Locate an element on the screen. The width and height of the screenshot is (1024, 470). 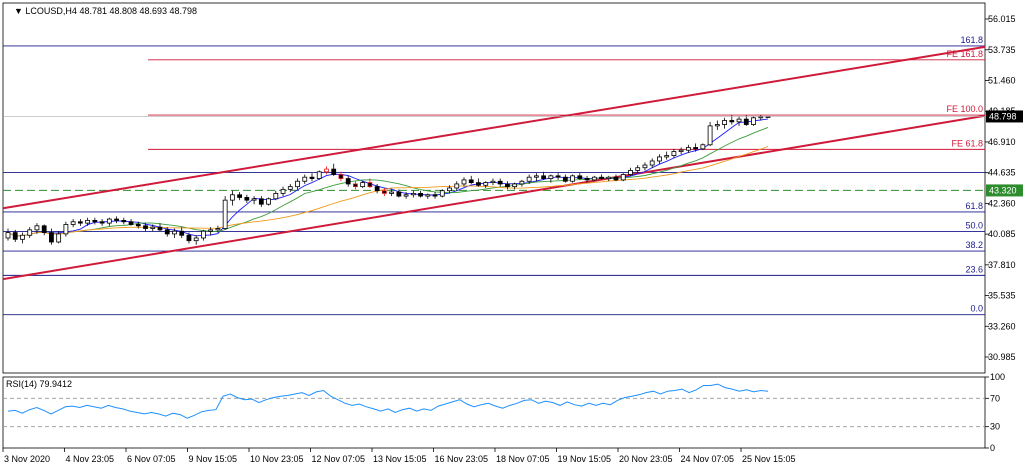
price-tick-label: 33.260 is located at coordinates (1002, 326).